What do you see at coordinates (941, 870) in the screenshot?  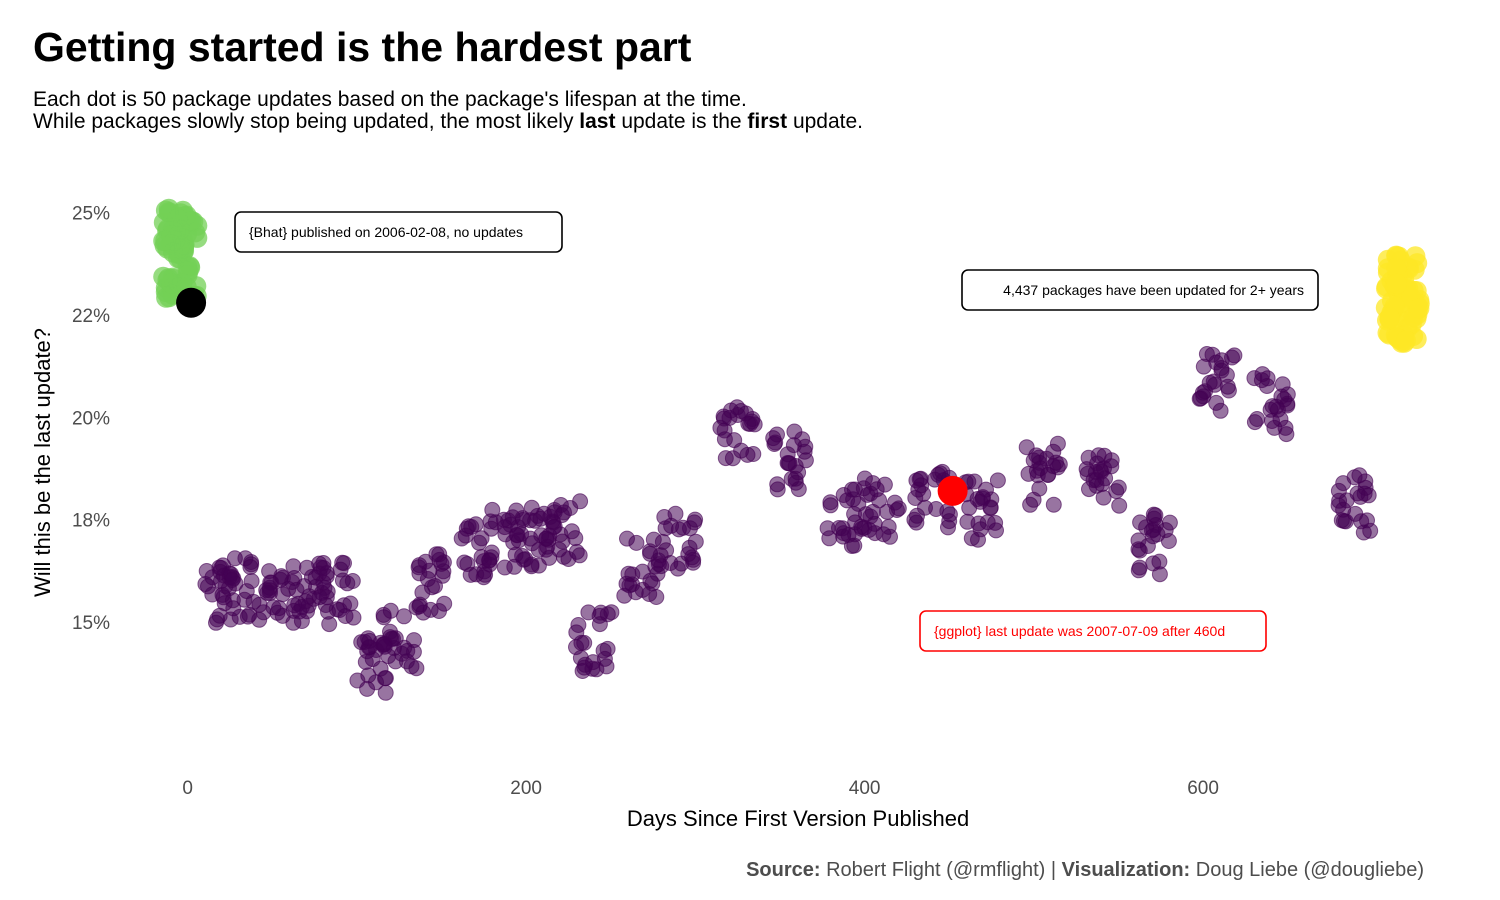 I see `caption-source-text: Robert Flight (@rmflight) |` at bounding box center [941, 870].